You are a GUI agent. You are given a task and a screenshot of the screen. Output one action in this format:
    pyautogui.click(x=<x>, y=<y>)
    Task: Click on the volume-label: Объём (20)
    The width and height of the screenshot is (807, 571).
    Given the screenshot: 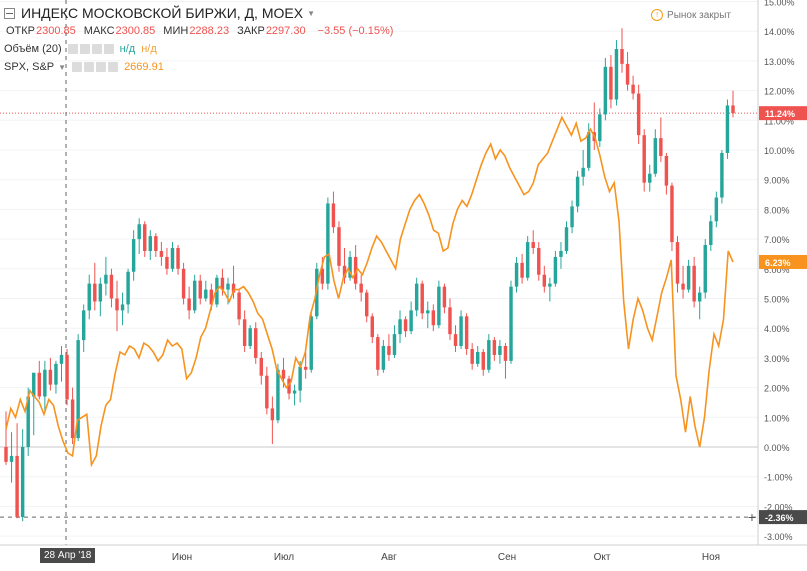 What is the action you would take?
    pyautogui.click(x=33, y=49)
    